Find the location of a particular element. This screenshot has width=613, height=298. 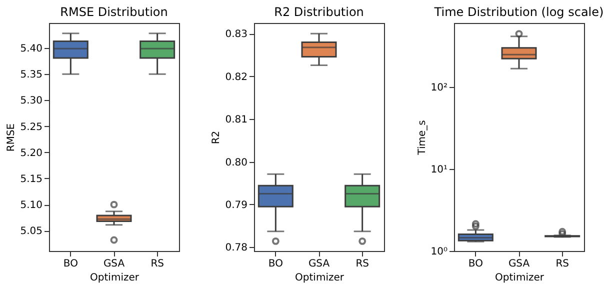

y-axis-title: R2 is located at coordinates (216, 137).